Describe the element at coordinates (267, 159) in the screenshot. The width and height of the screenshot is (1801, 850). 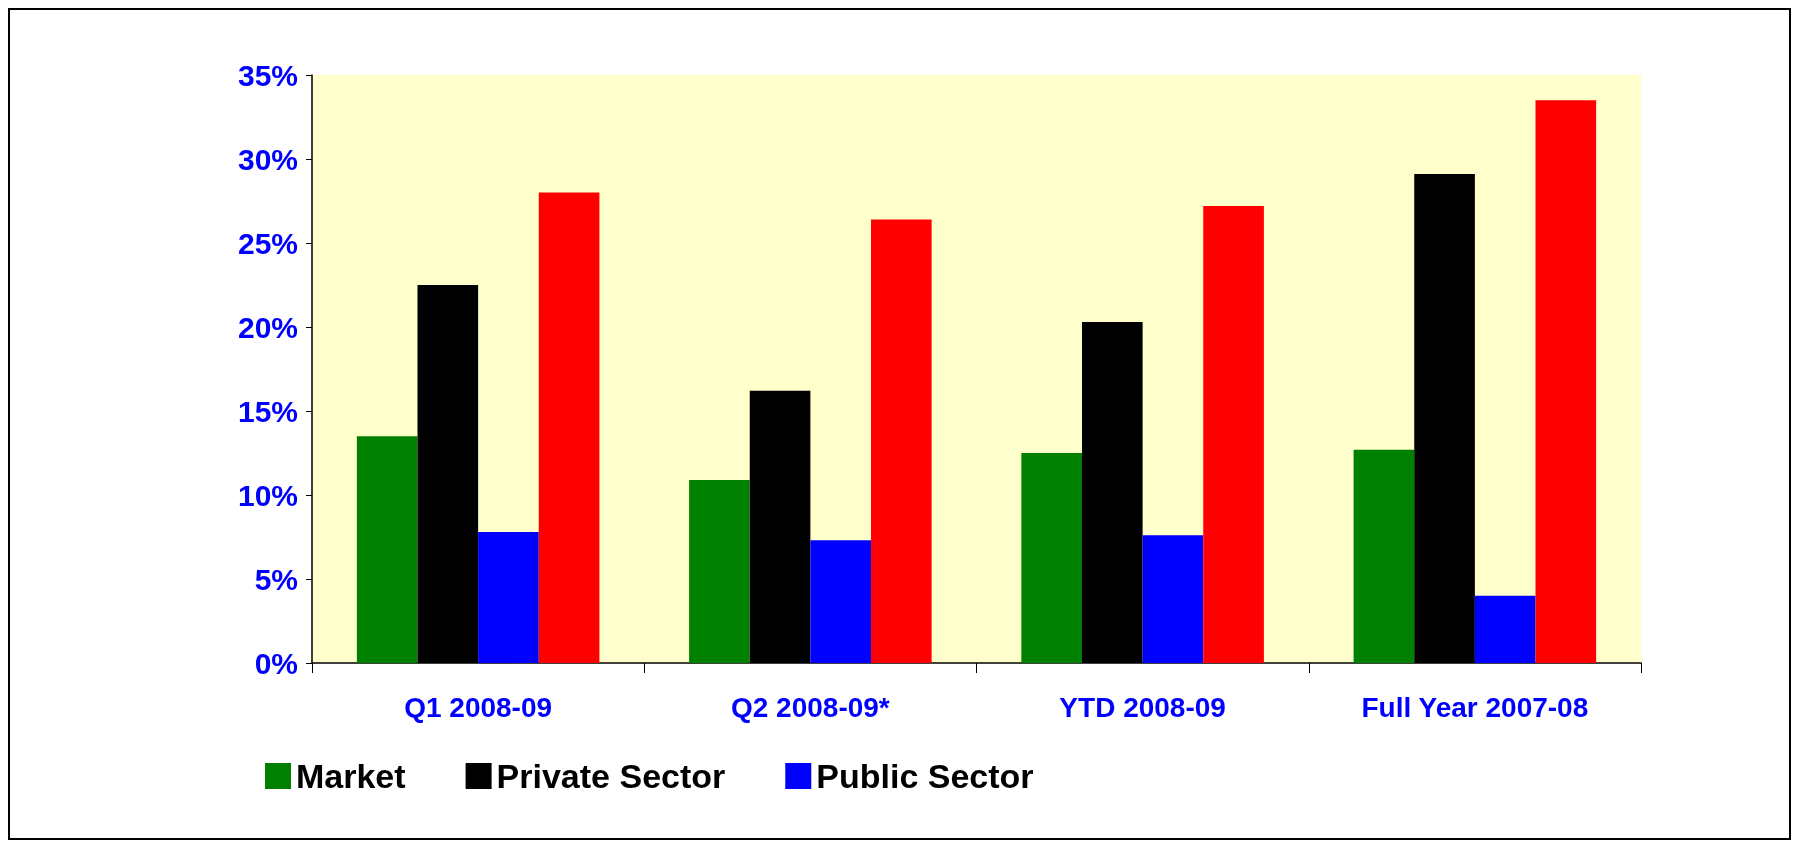
I see `y-tick-label: 30%` at that location.